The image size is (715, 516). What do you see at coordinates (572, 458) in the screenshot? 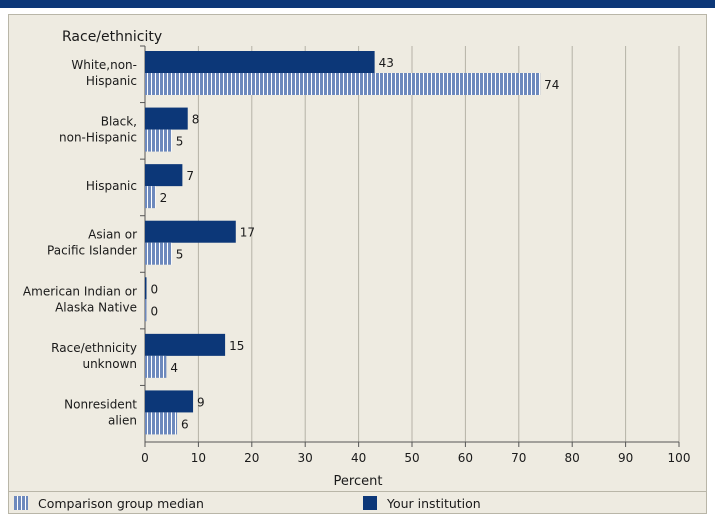
I see `x-tick-label: 80` at bounding box center [572, 458].